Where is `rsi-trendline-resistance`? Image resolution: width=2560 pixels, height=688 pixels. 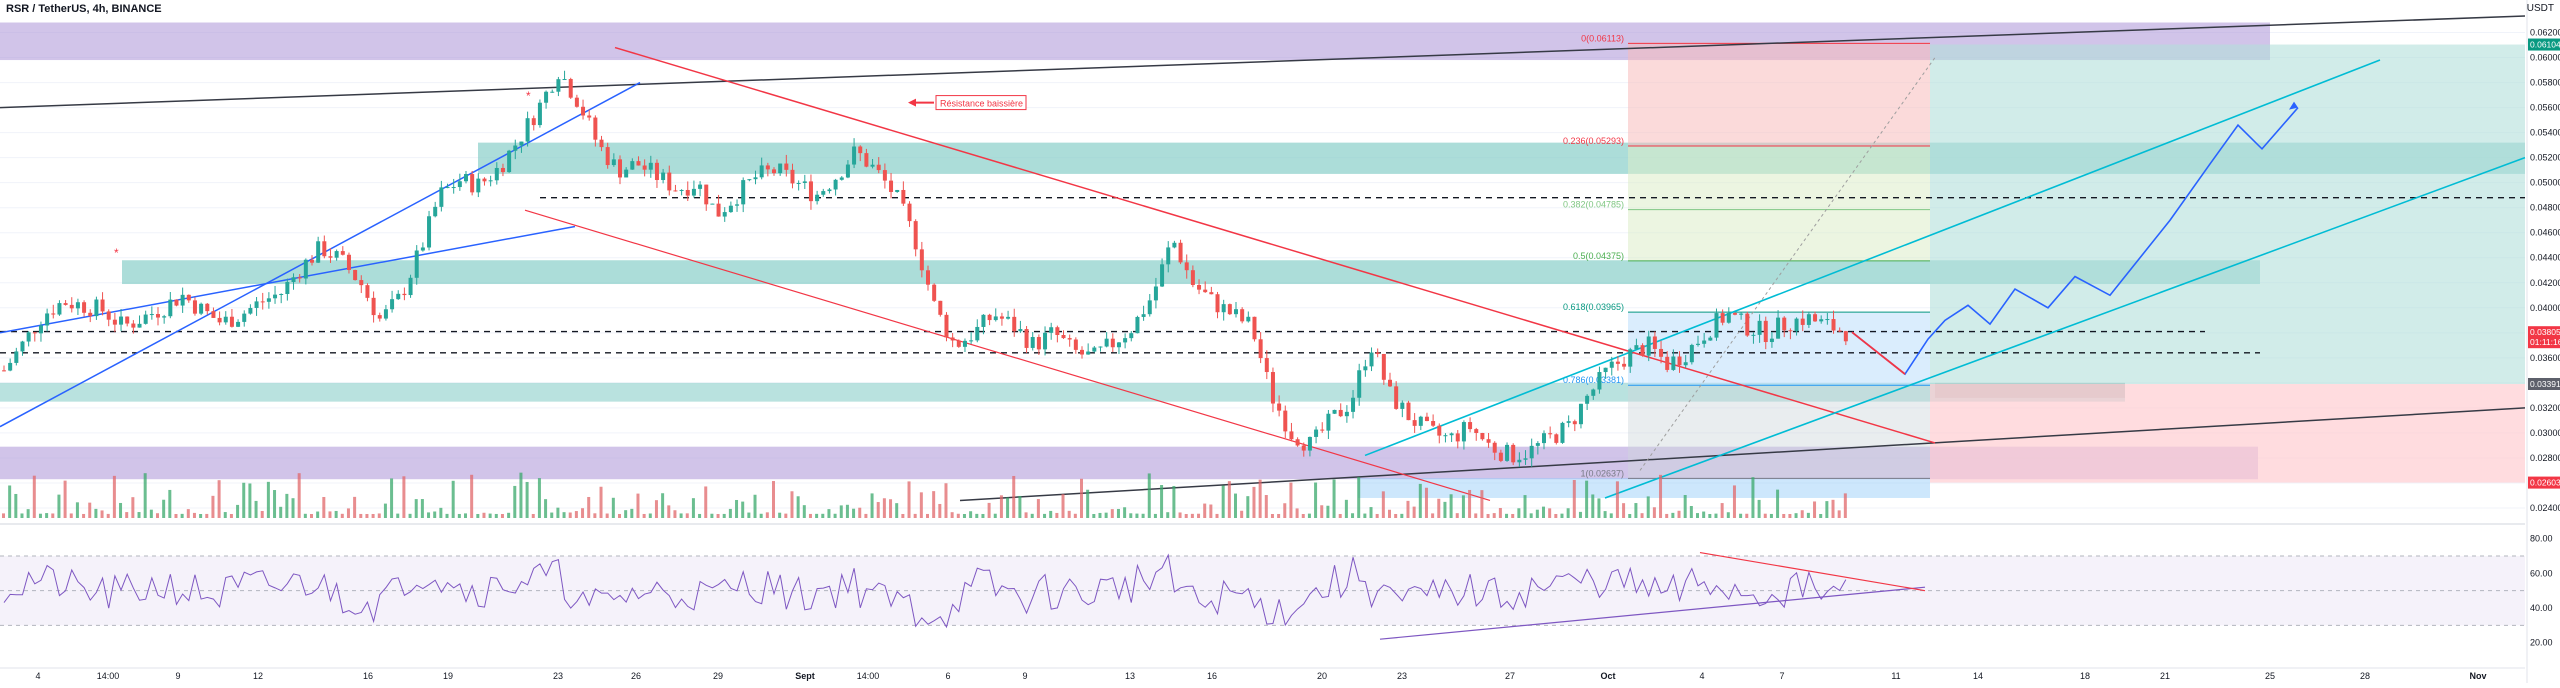
rsi-trendline-resistance is located at coordinates (1812, 571).